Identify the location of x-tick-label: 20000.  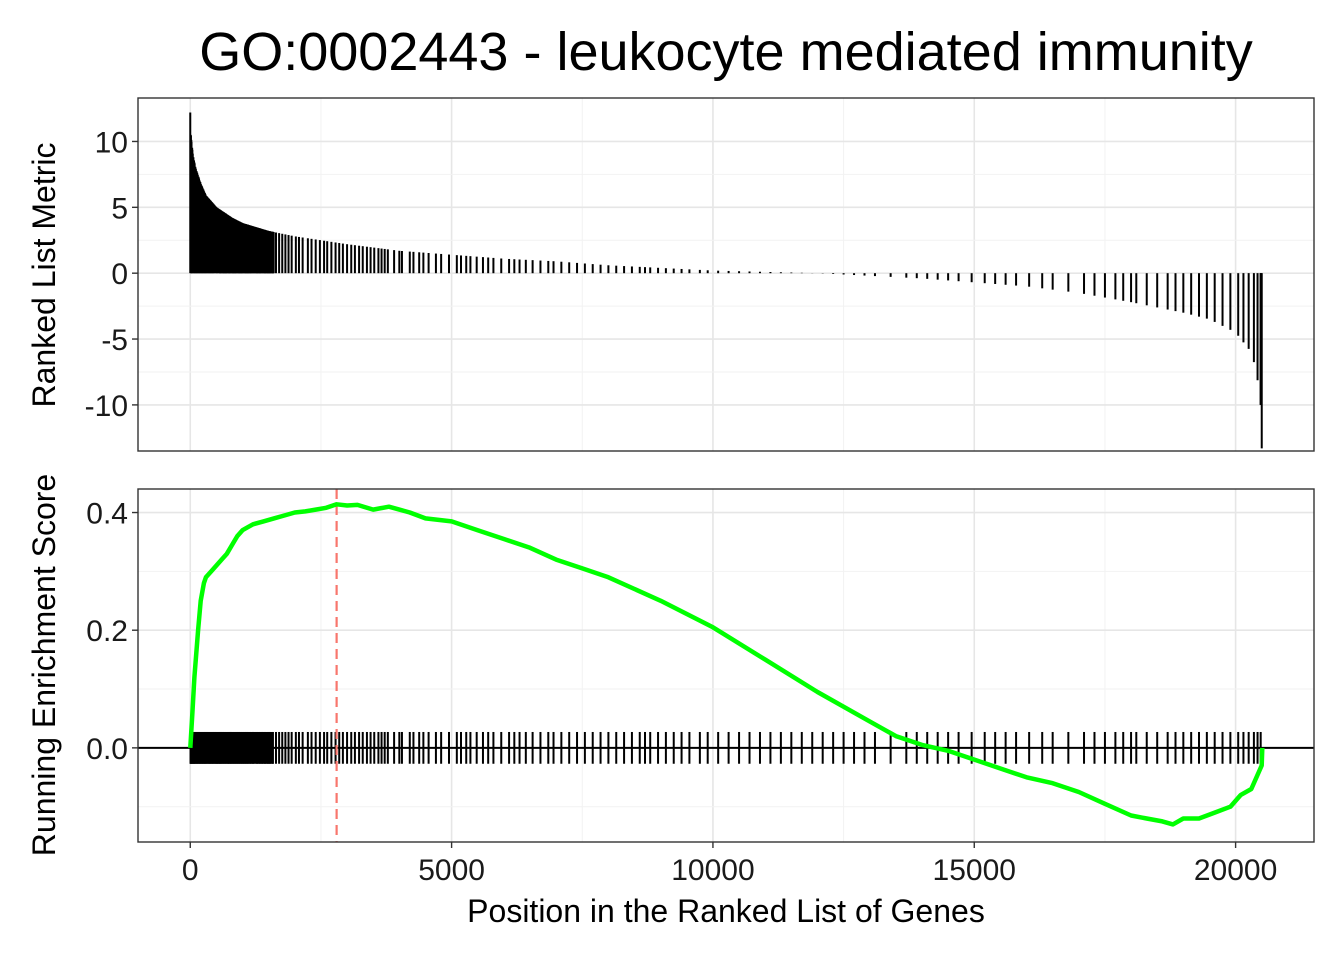
(1235, 870).